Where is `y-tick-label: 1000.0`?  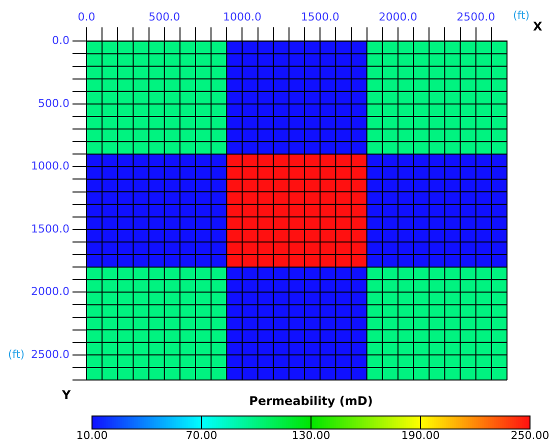 y-tick-label: 1000.0 is located at coordinates (50, 166).